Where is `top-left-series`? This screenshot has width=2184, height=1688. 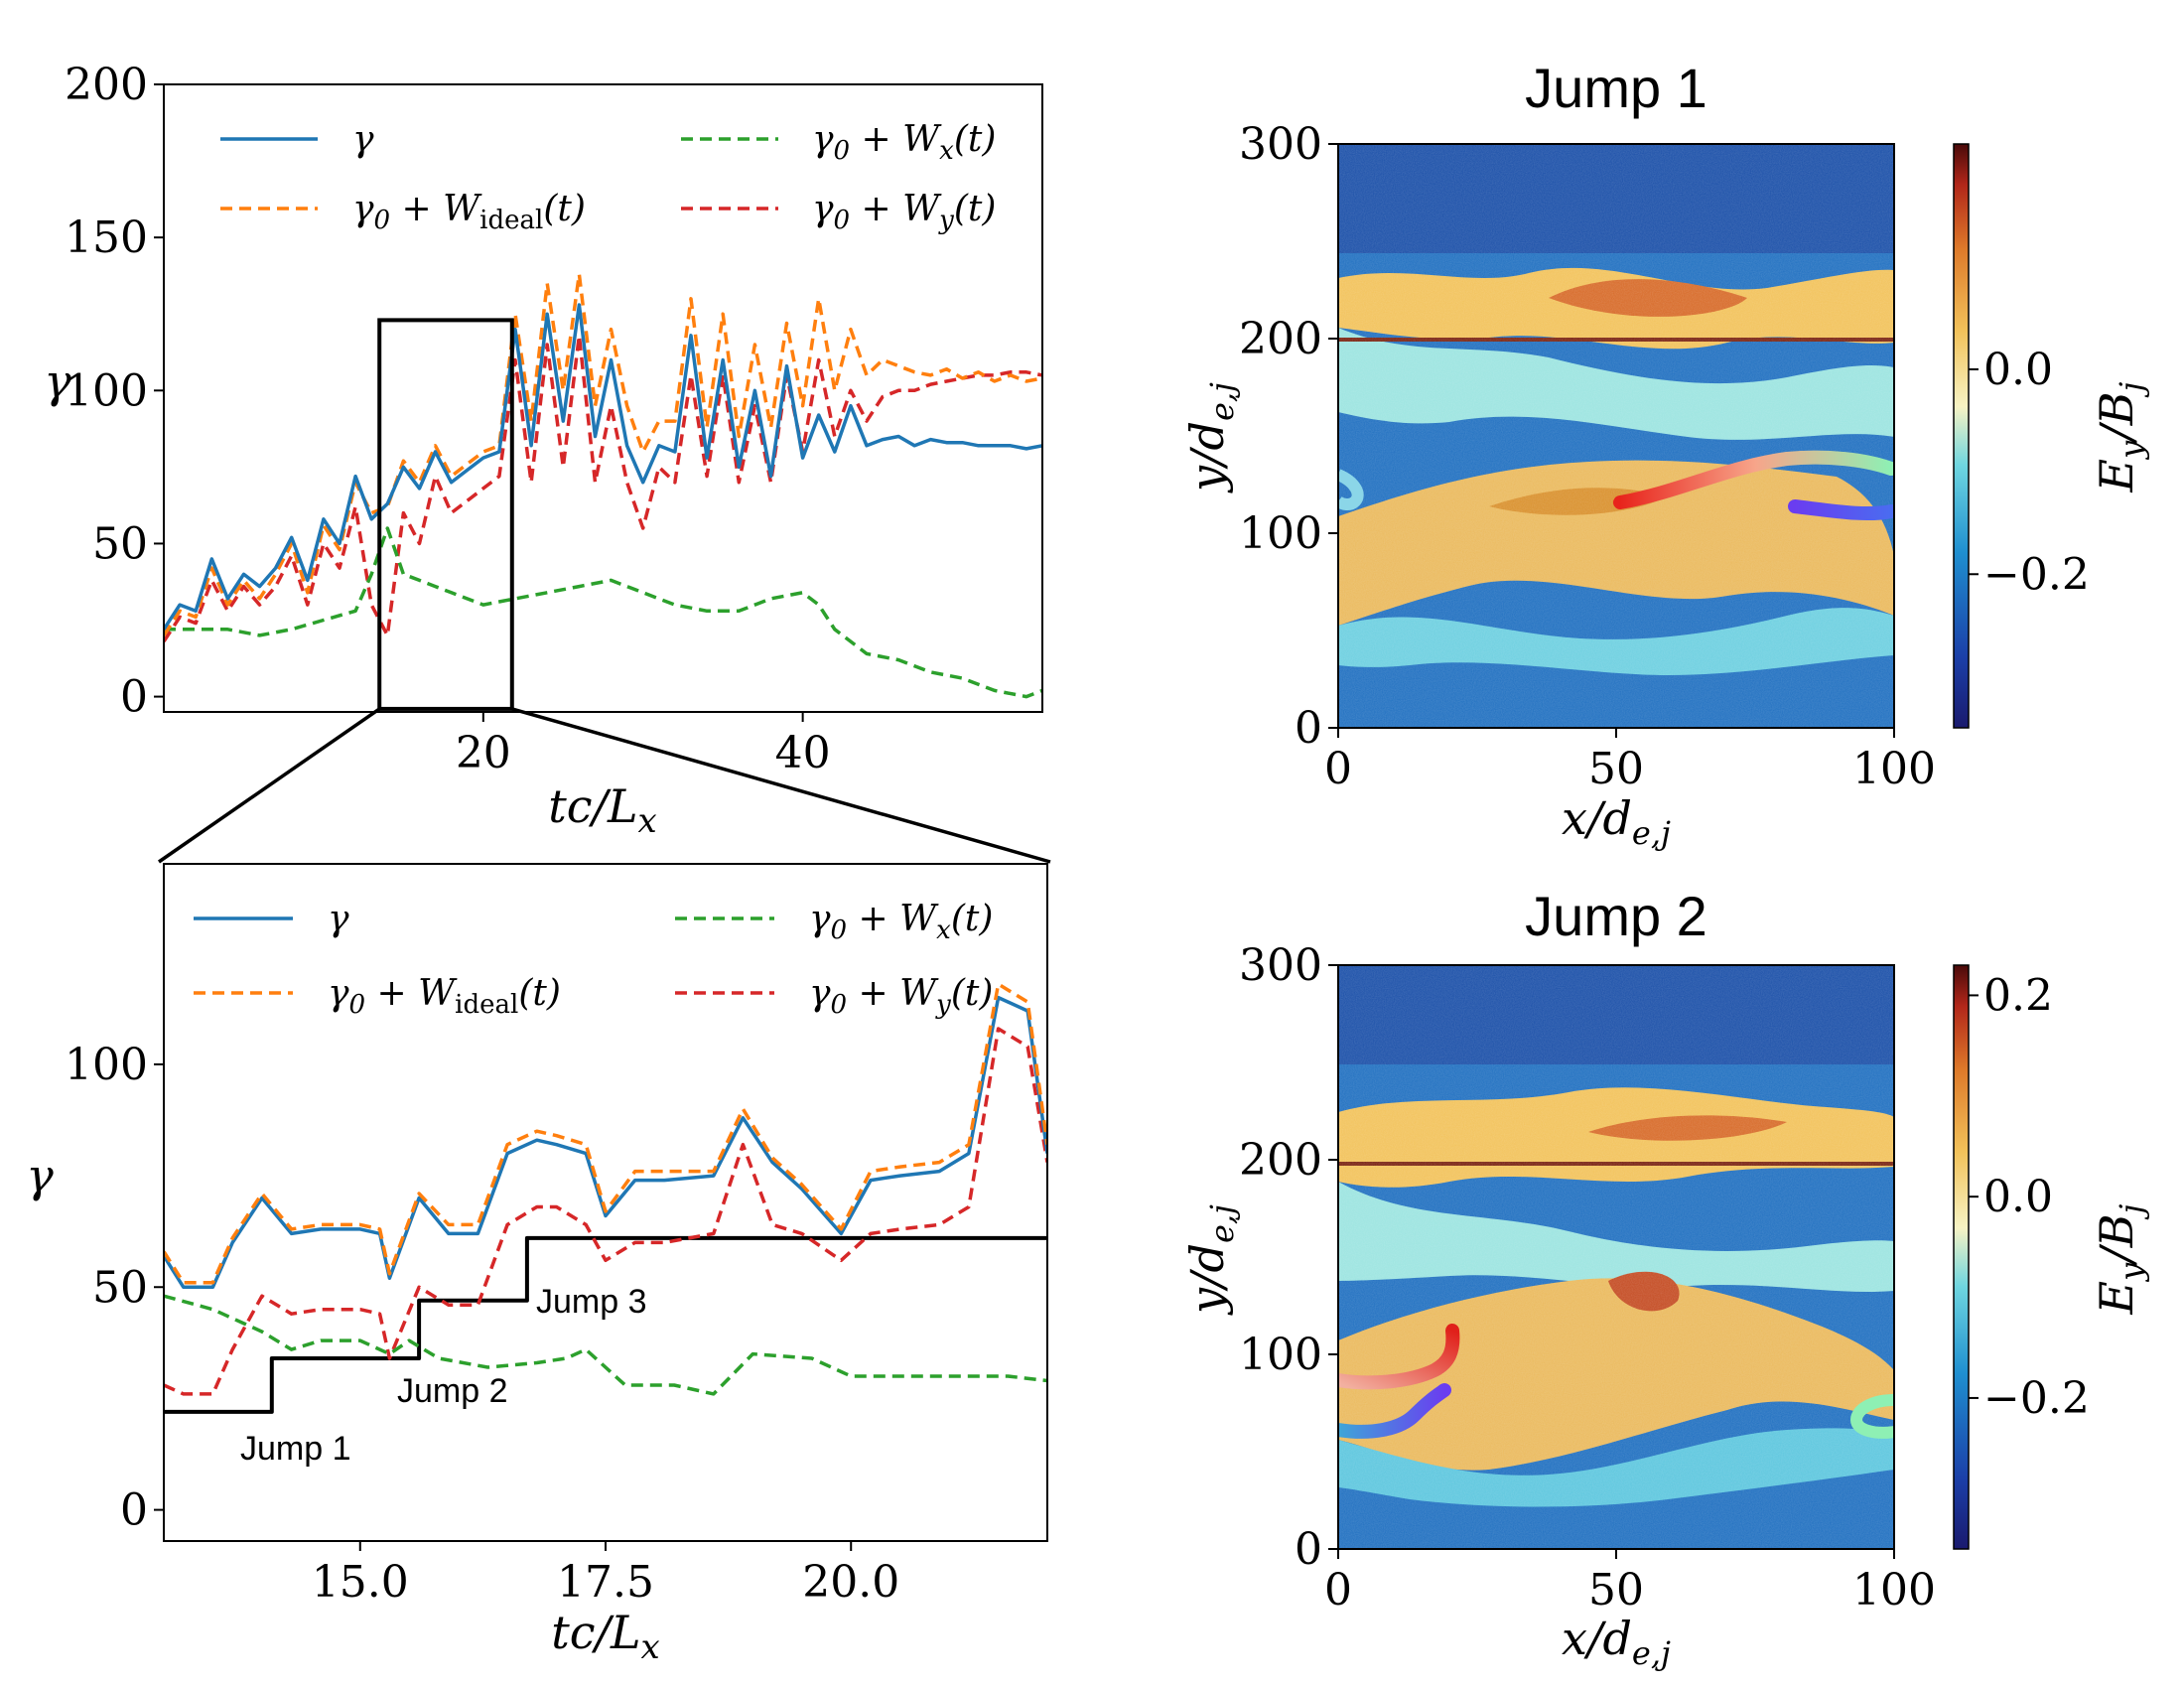
top-left-series is located at coordinates (603, 485).